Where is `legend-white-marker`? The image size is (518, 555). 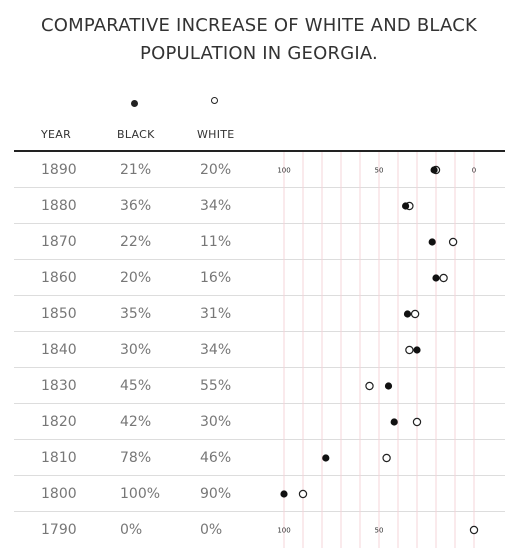
legend-white-marker is located at coordinates (214, 100).